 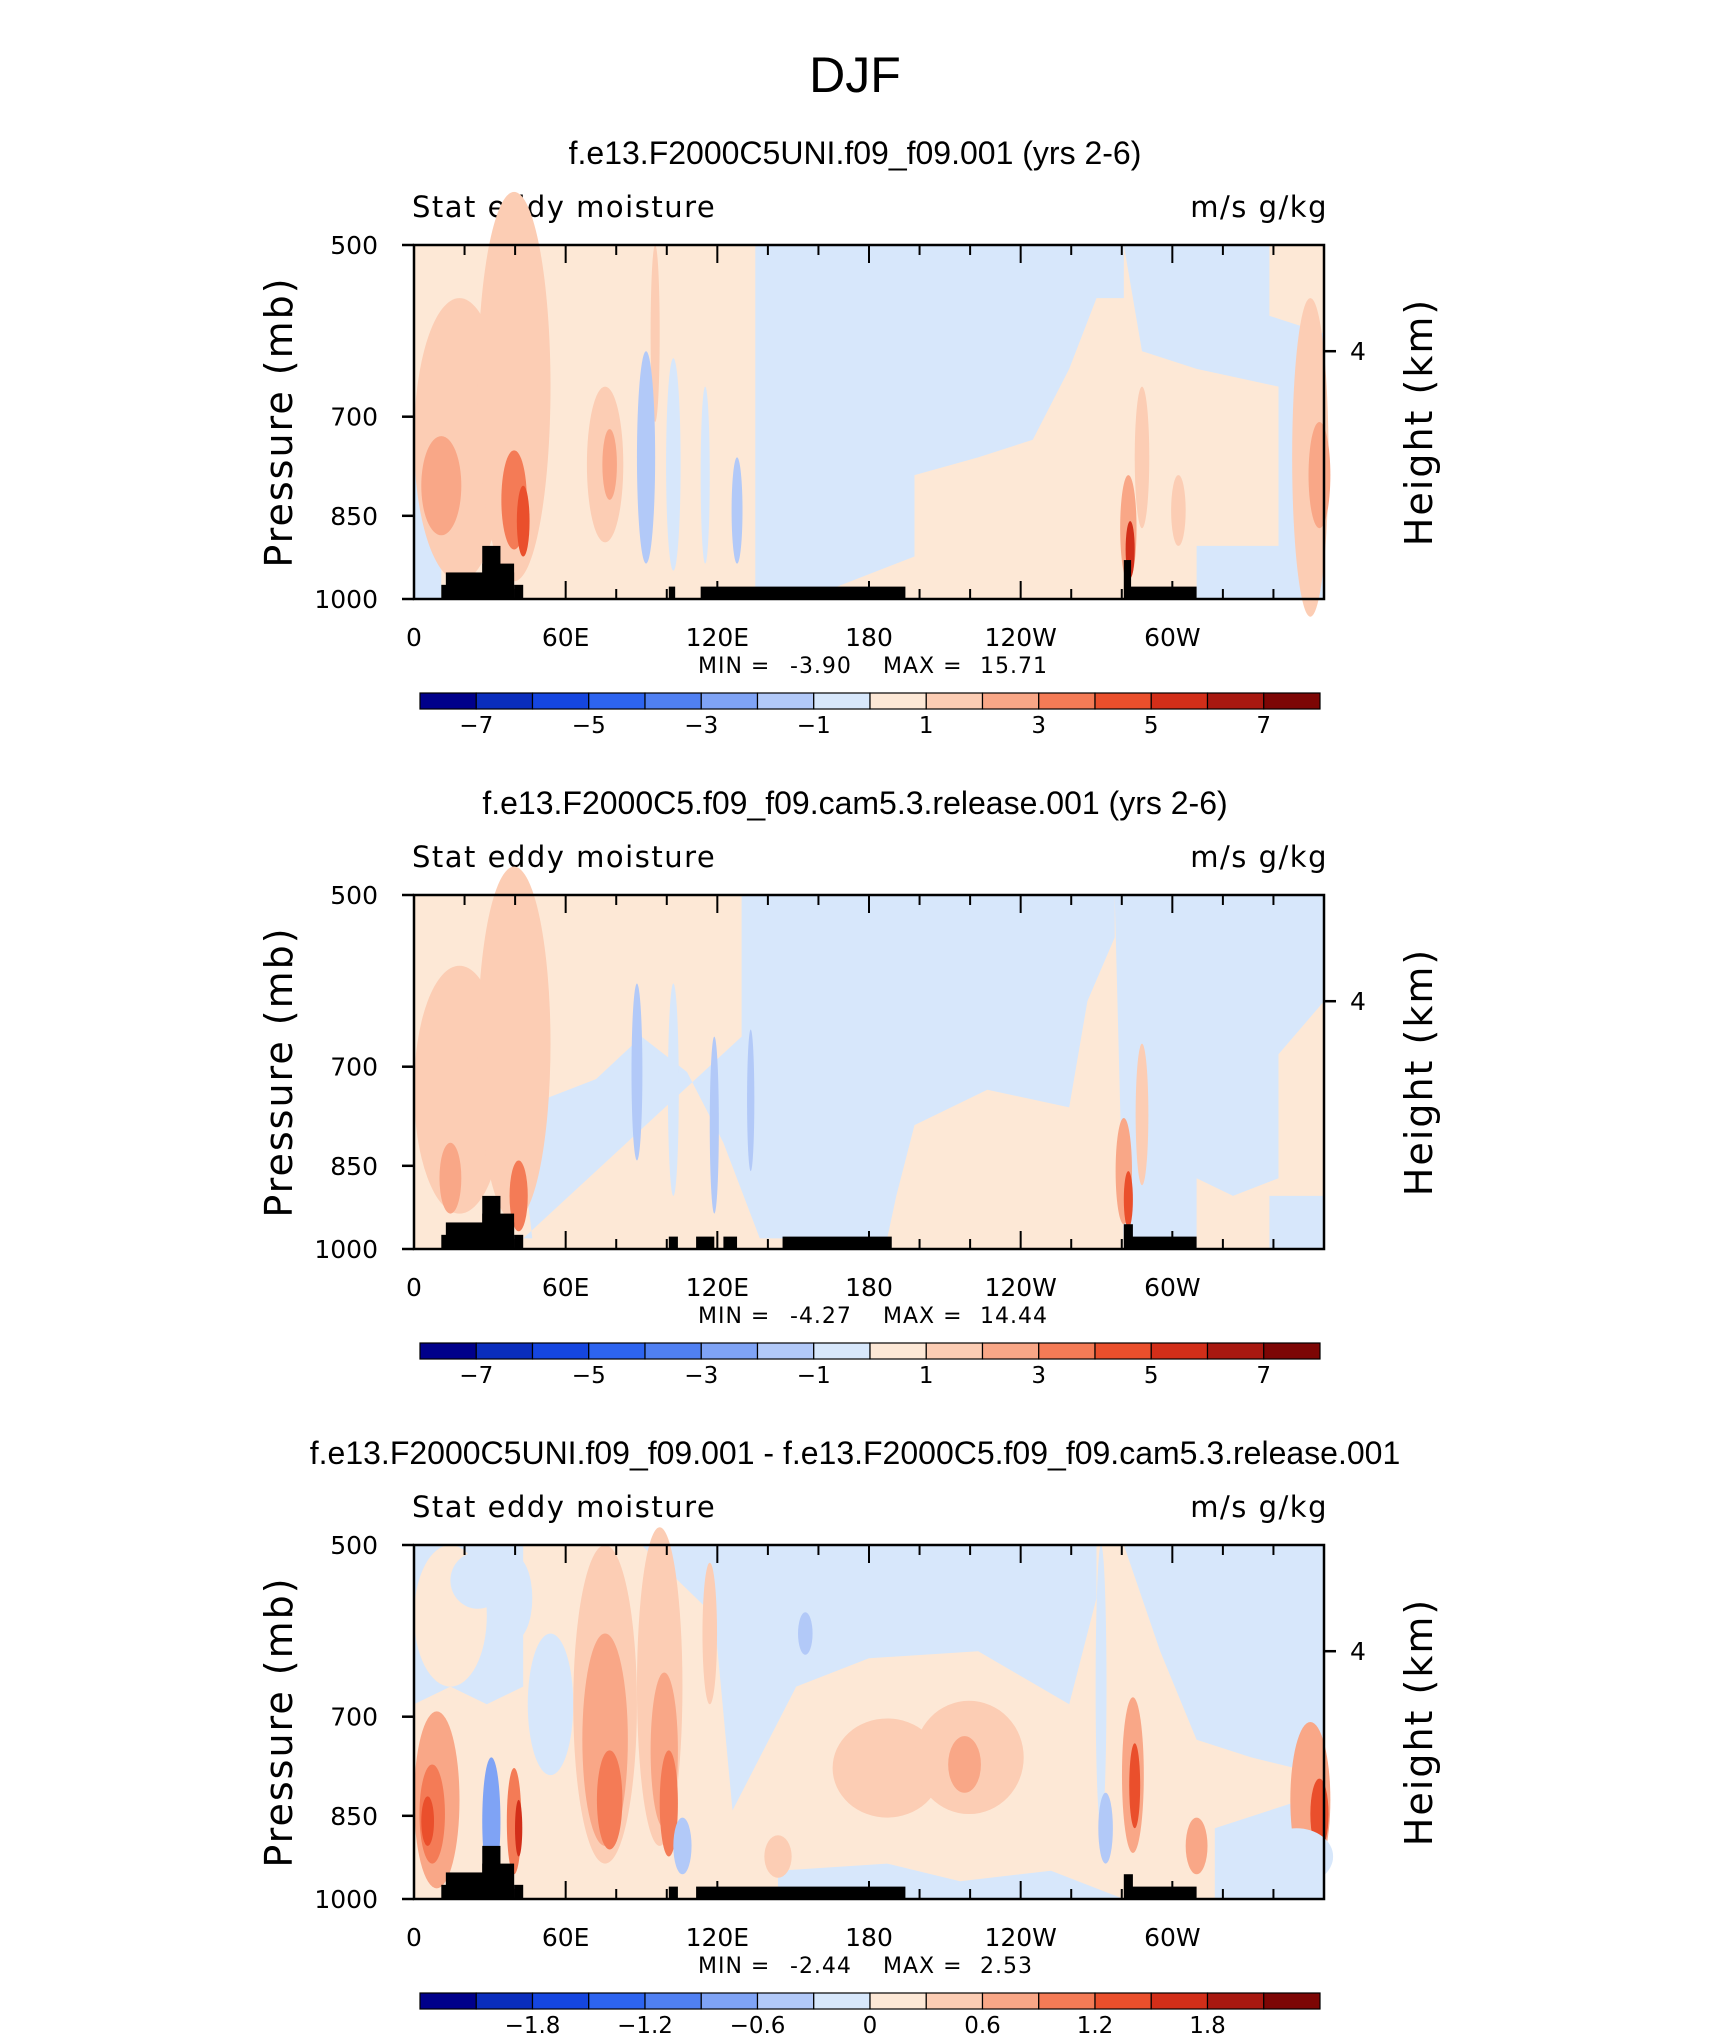 I want to click on figure-title: DJF, so click(x=855, y=75).